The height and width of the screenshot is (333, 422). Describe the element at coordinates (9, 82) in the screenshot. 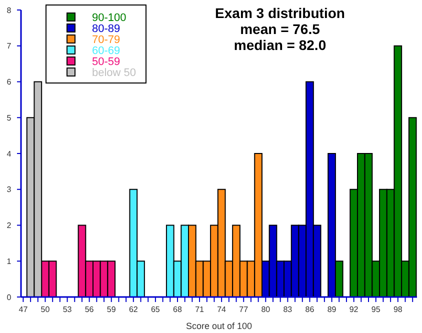

I see `y-tick-label: 6` at that location.